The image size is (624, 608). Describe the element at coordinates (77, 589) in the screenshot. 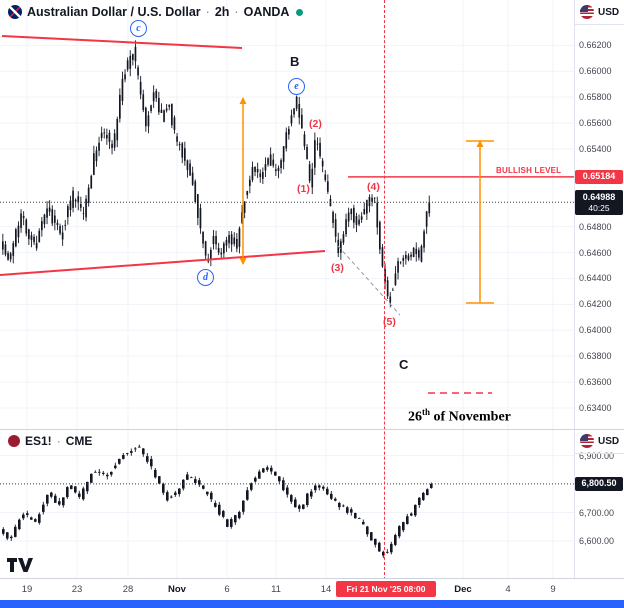

I see `time-axis-label: 23` at that location.